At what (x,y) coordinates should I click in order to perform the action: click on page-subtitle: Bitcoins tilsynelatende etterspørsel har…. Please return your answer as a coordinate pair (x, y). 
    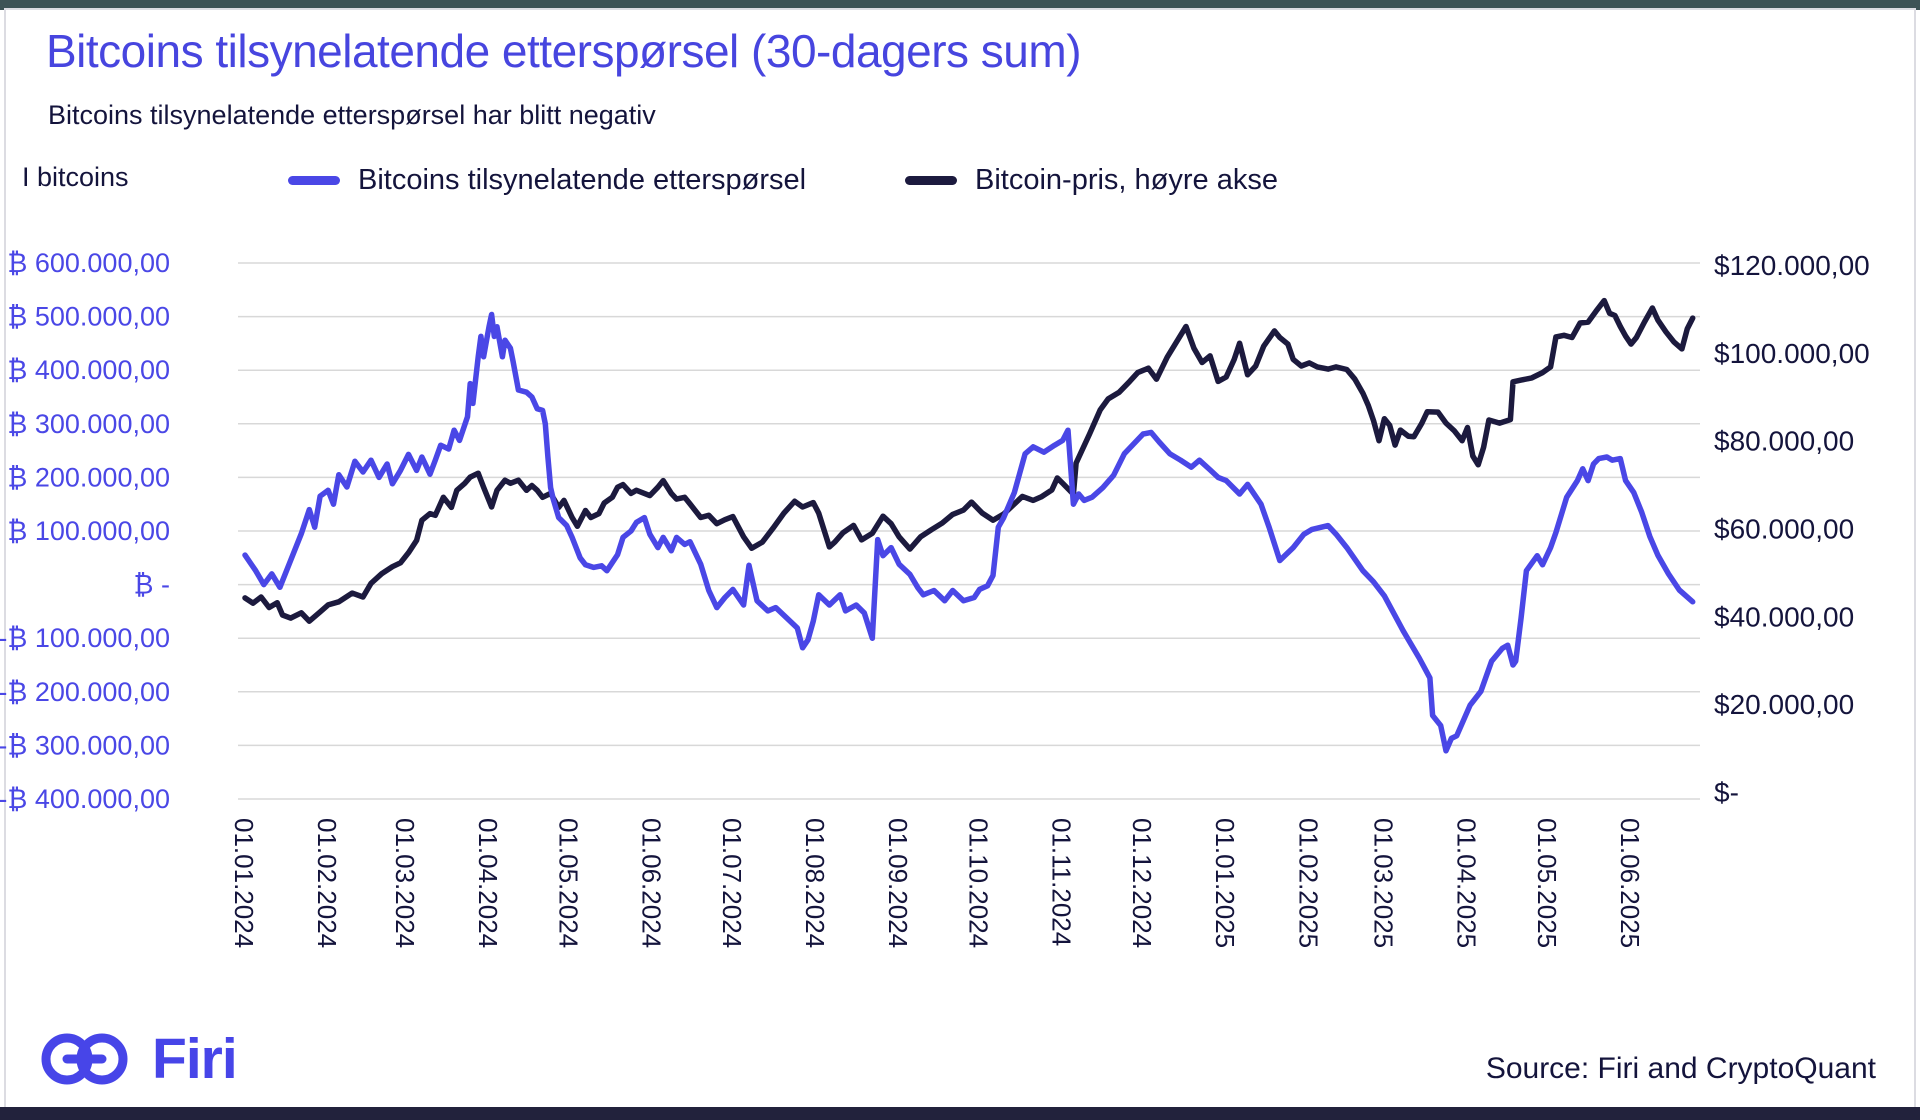
    Looking at the image, I should click on (352, 115).